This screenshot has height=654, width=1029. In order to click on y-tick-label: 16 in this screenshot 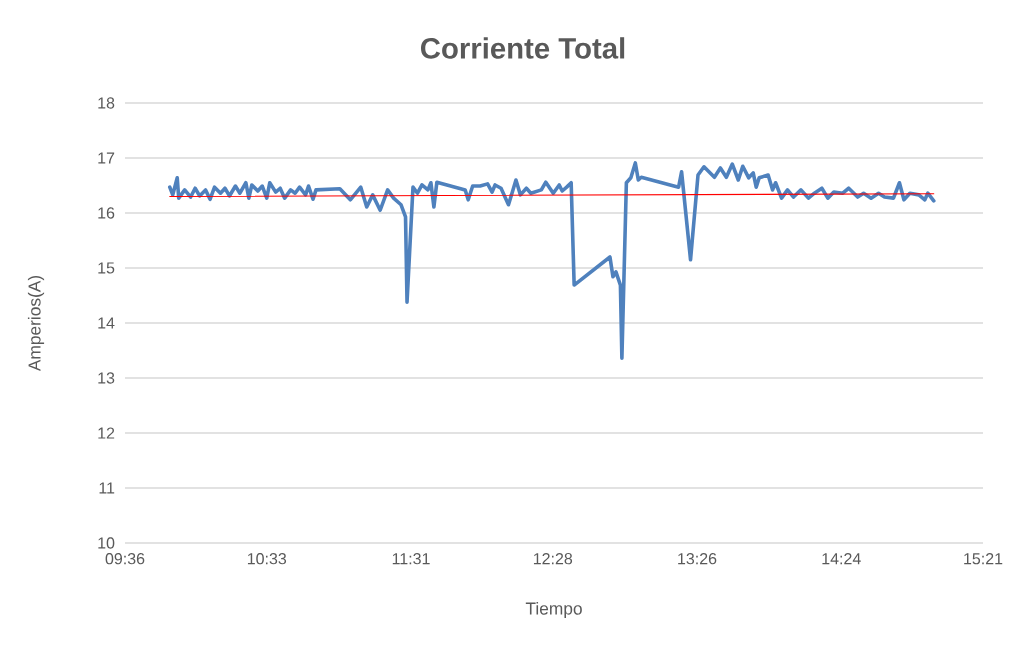, I will do `click(106, 213)`.